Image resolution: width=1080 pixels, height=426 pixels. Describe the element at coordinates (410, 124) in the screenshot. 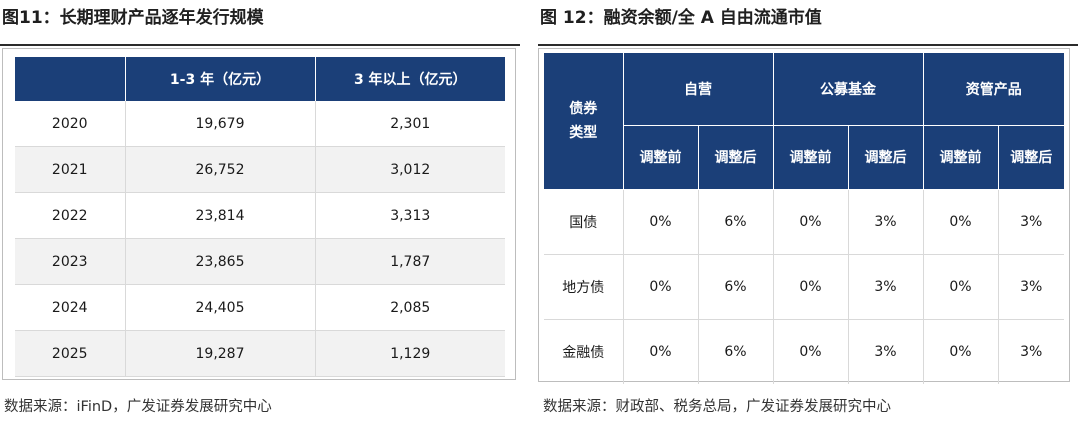

I see `value-cell: 2,301` at that location.